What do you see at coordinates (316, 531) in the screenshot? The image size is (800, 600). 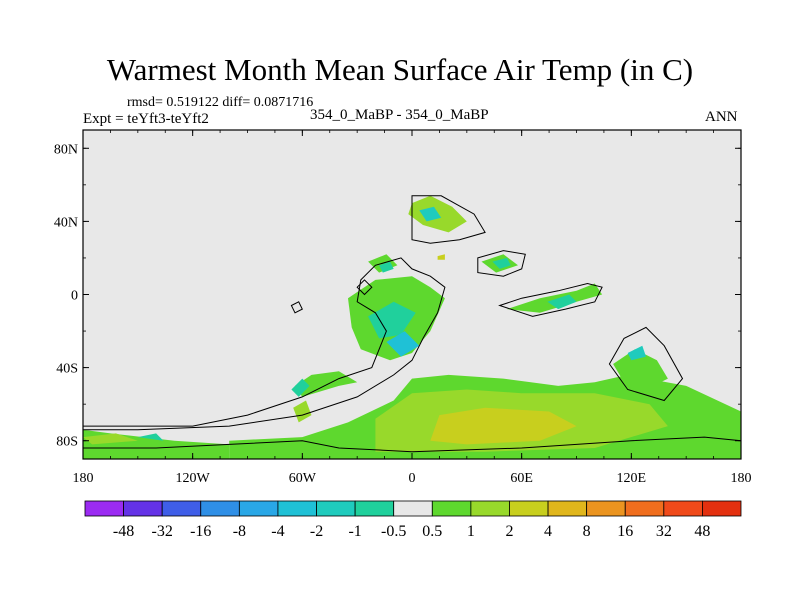 I see `colorbar-label: -2` at bounding box center [316, 531].